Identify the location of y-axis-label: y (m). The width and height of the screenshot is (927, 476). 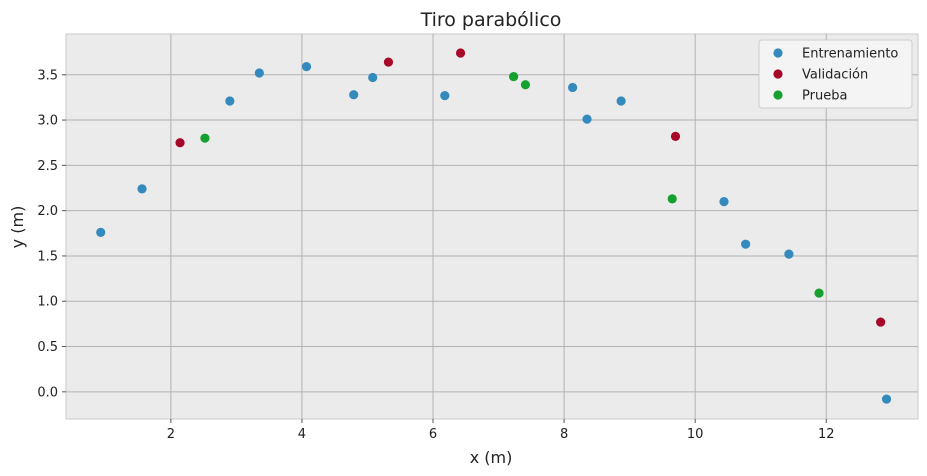
(17, 227).